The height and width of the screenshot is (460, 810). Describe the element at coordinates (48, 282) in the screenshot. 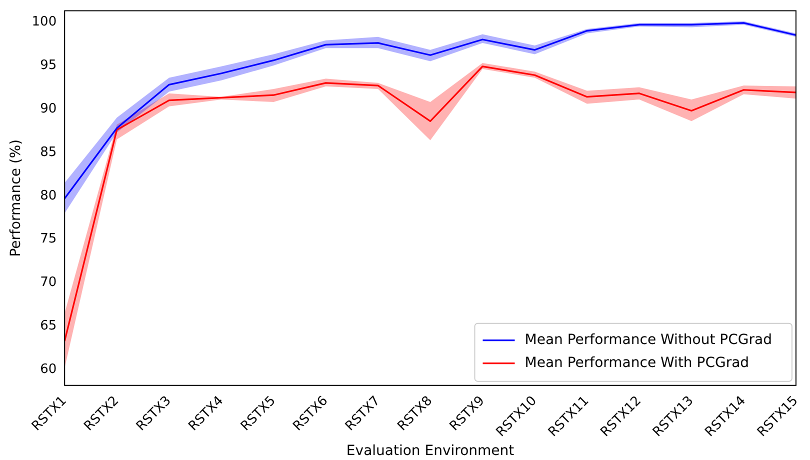

I see `y-tick-label: 70` at that location.